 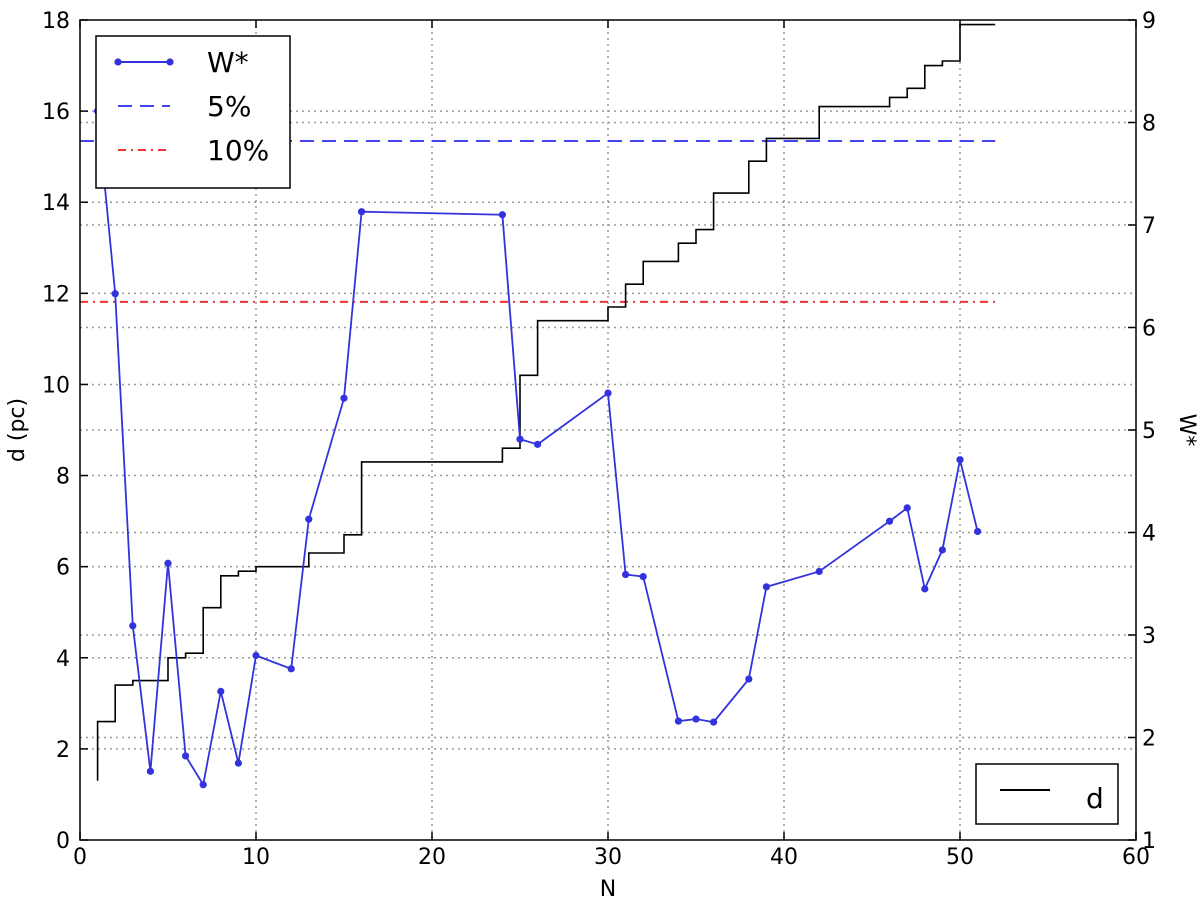 What do you see at coordinates (432, 857) in the screenshot?
I see `x-tick-label: 20` at bounding box center [432, 857].